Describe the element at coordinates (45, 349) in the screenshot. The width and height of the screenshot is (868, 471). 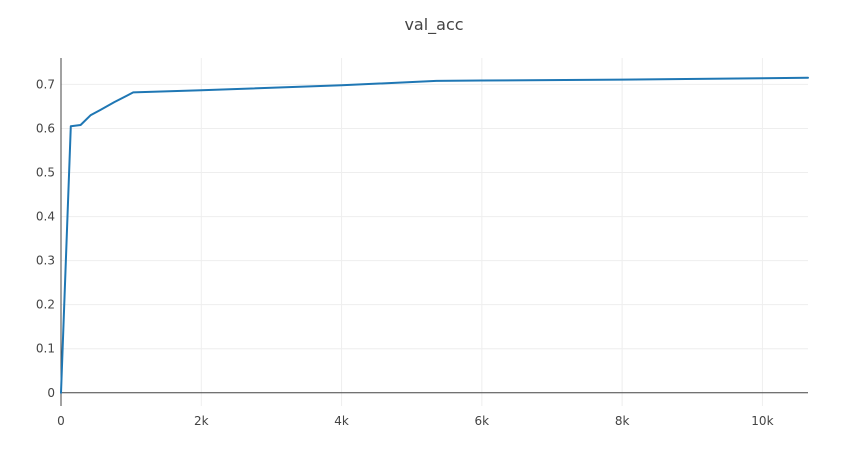
I see `y-tick-label: 0.1` at that location.